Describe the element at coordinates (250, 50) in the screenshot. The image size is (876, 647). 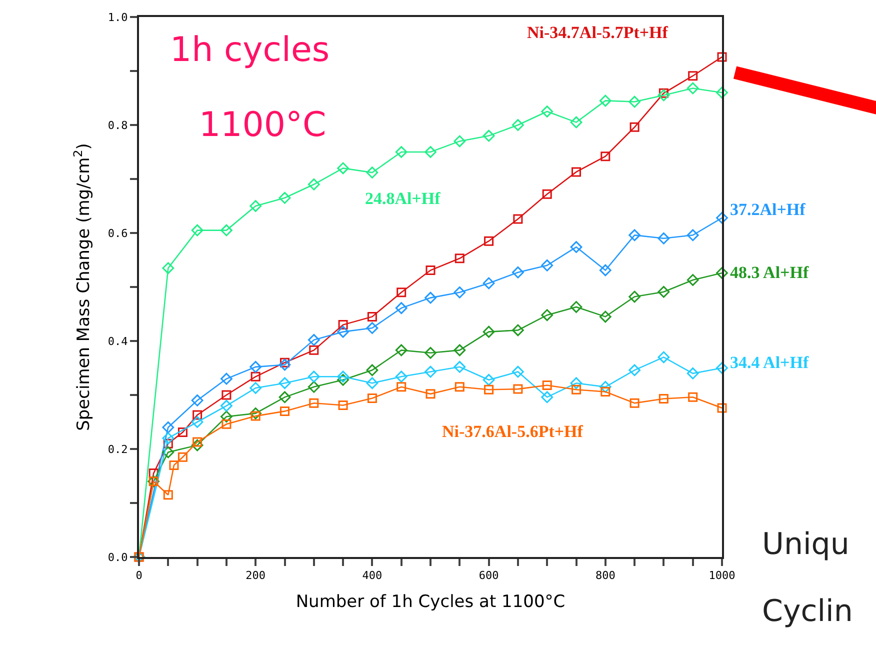
I see `annotation: 1h cycles` at that location.